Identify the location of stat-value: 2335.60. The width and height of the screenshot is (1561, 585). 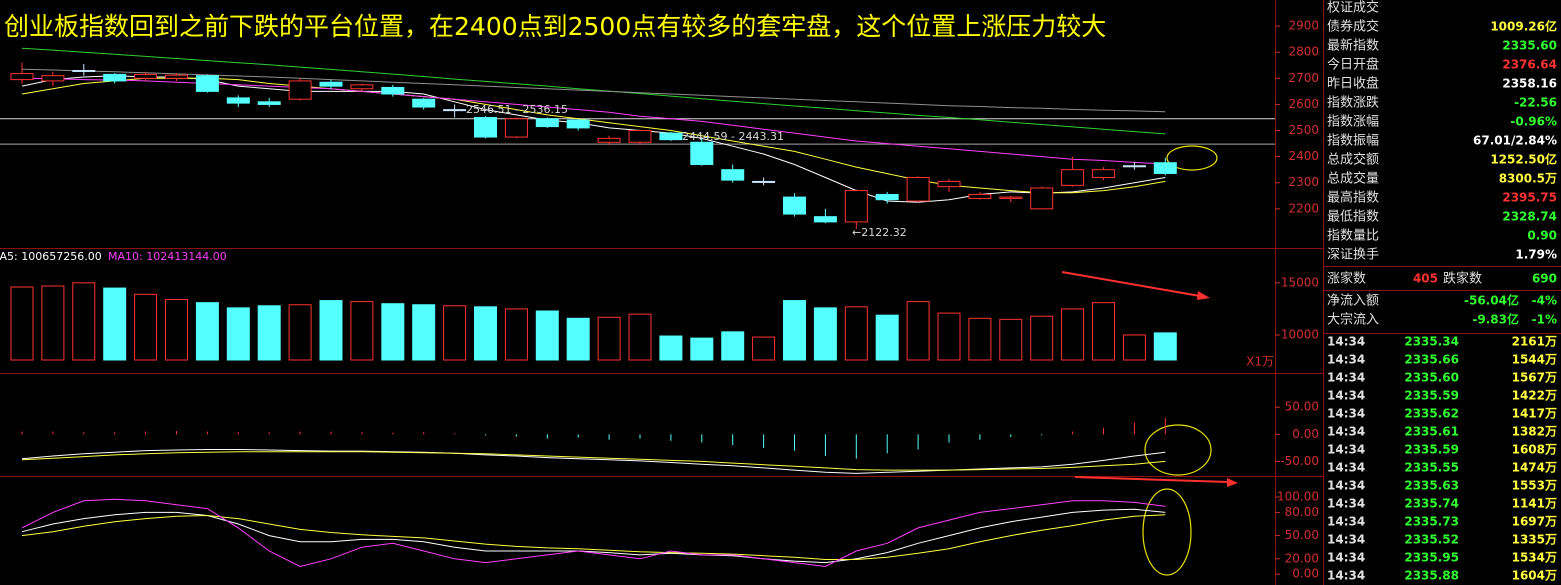
(1529, 46).